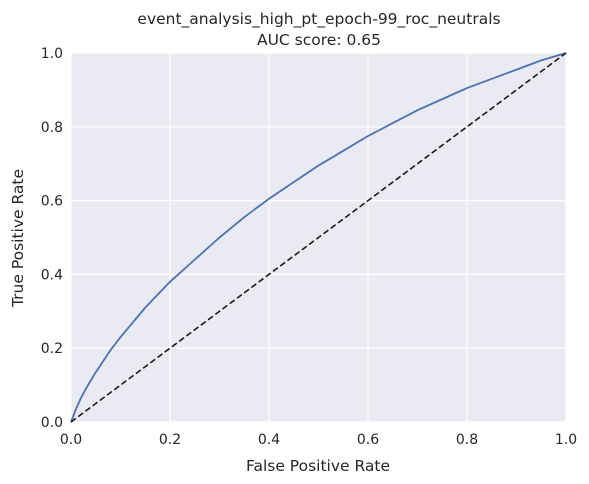 The image size is (589, 484). Describe the element at coordinates (467, 440) in the screenshot. I see `x-tick-label: 0.8` at that location.